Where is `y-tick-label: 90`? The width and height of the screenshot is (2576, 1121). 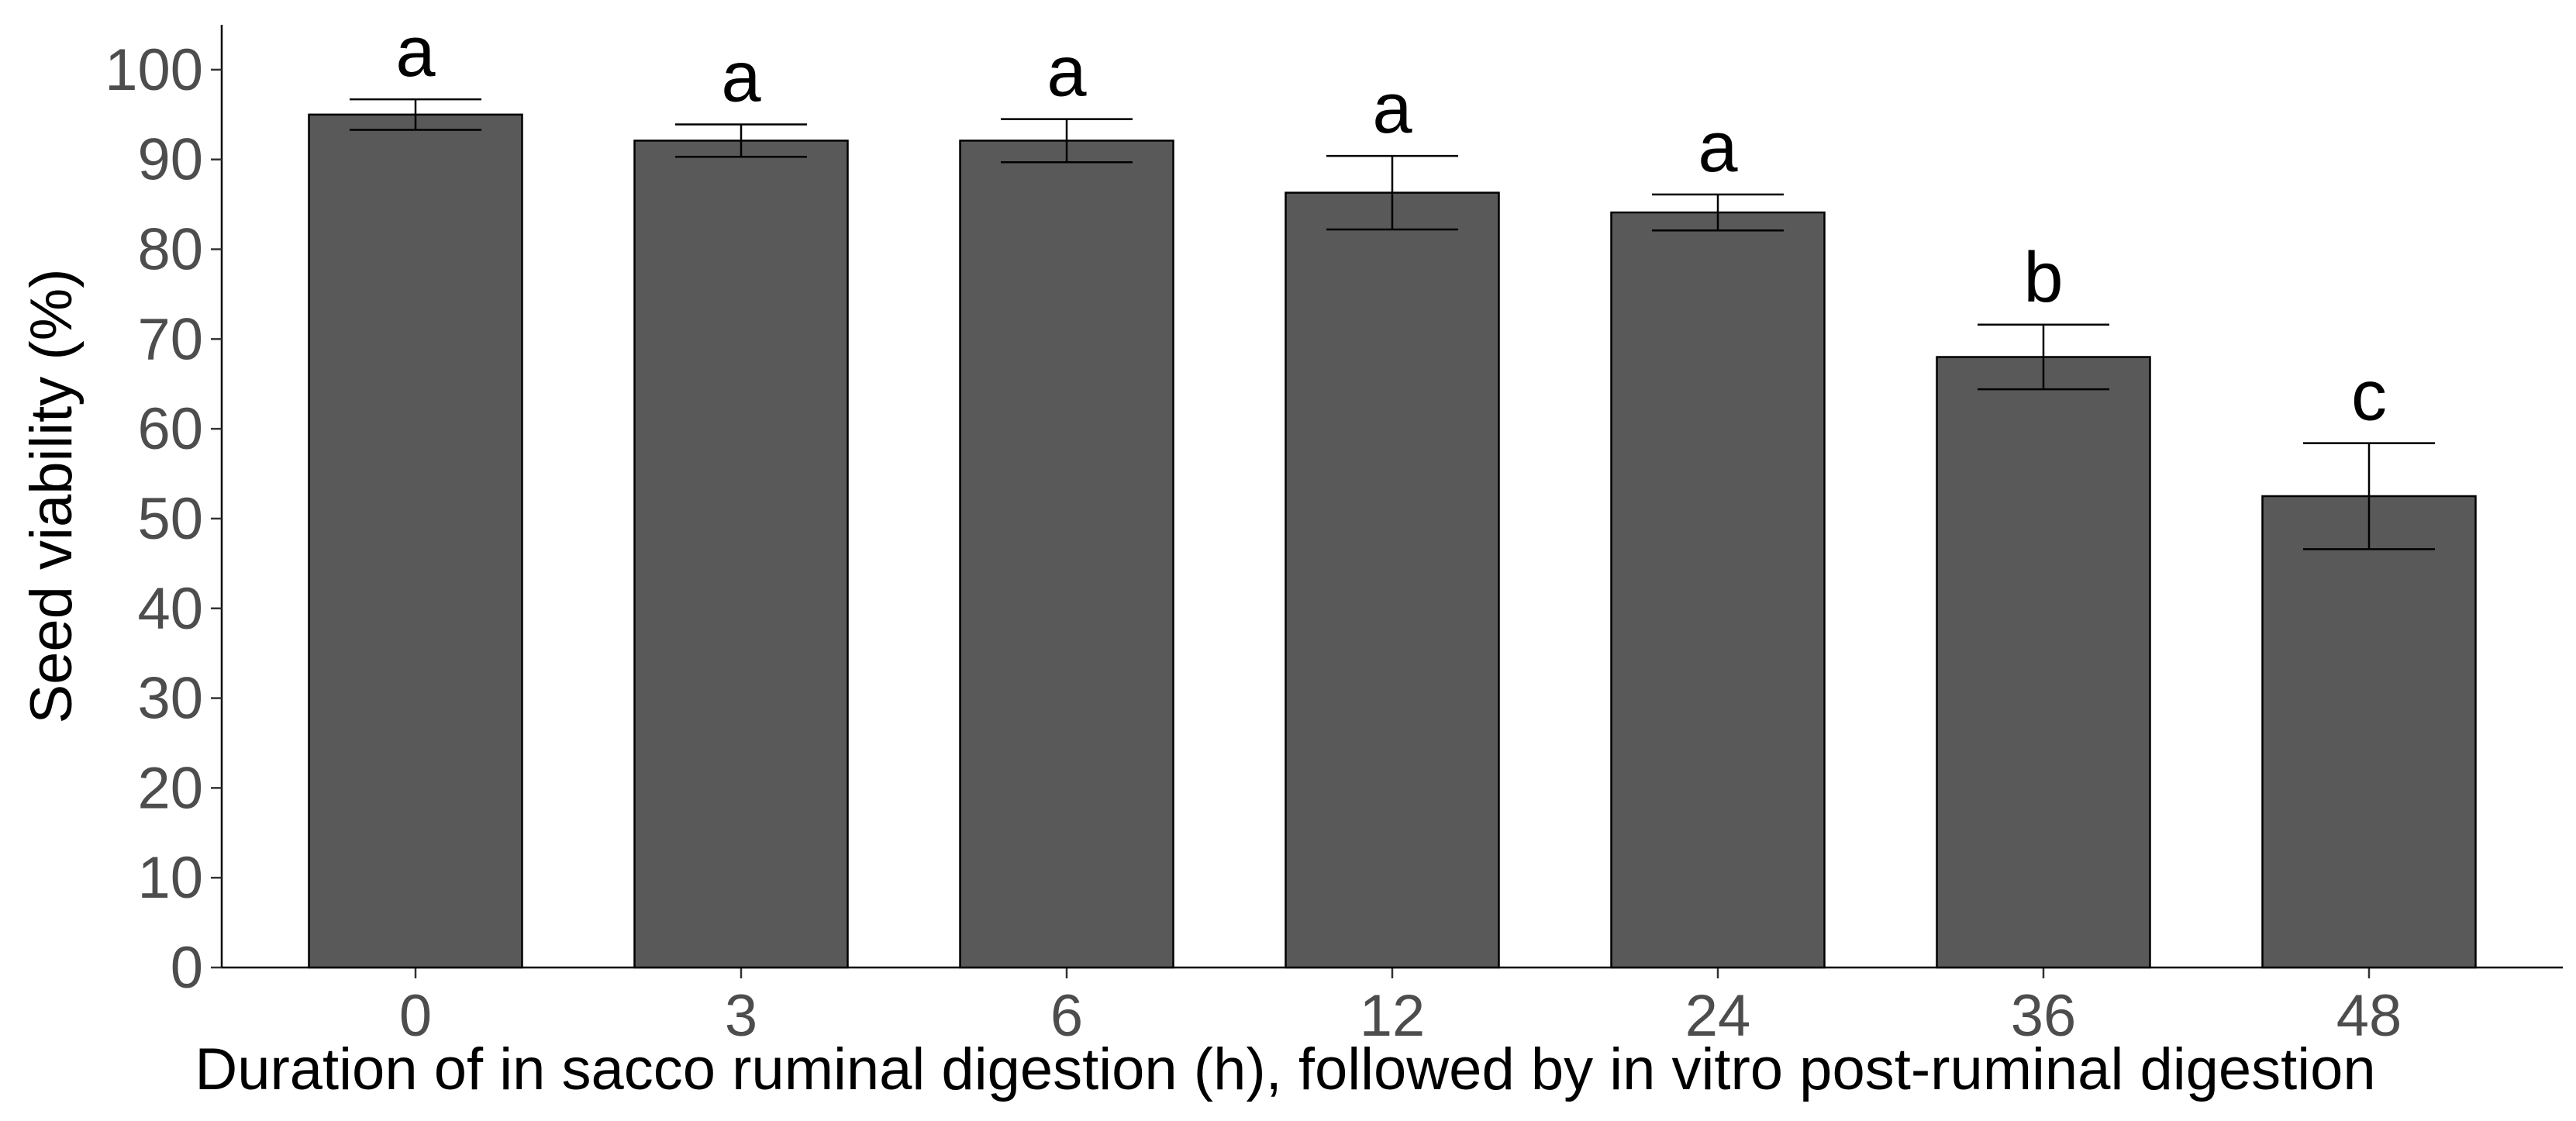 y-tick-label: 90 is located at coordinates (170, 160).